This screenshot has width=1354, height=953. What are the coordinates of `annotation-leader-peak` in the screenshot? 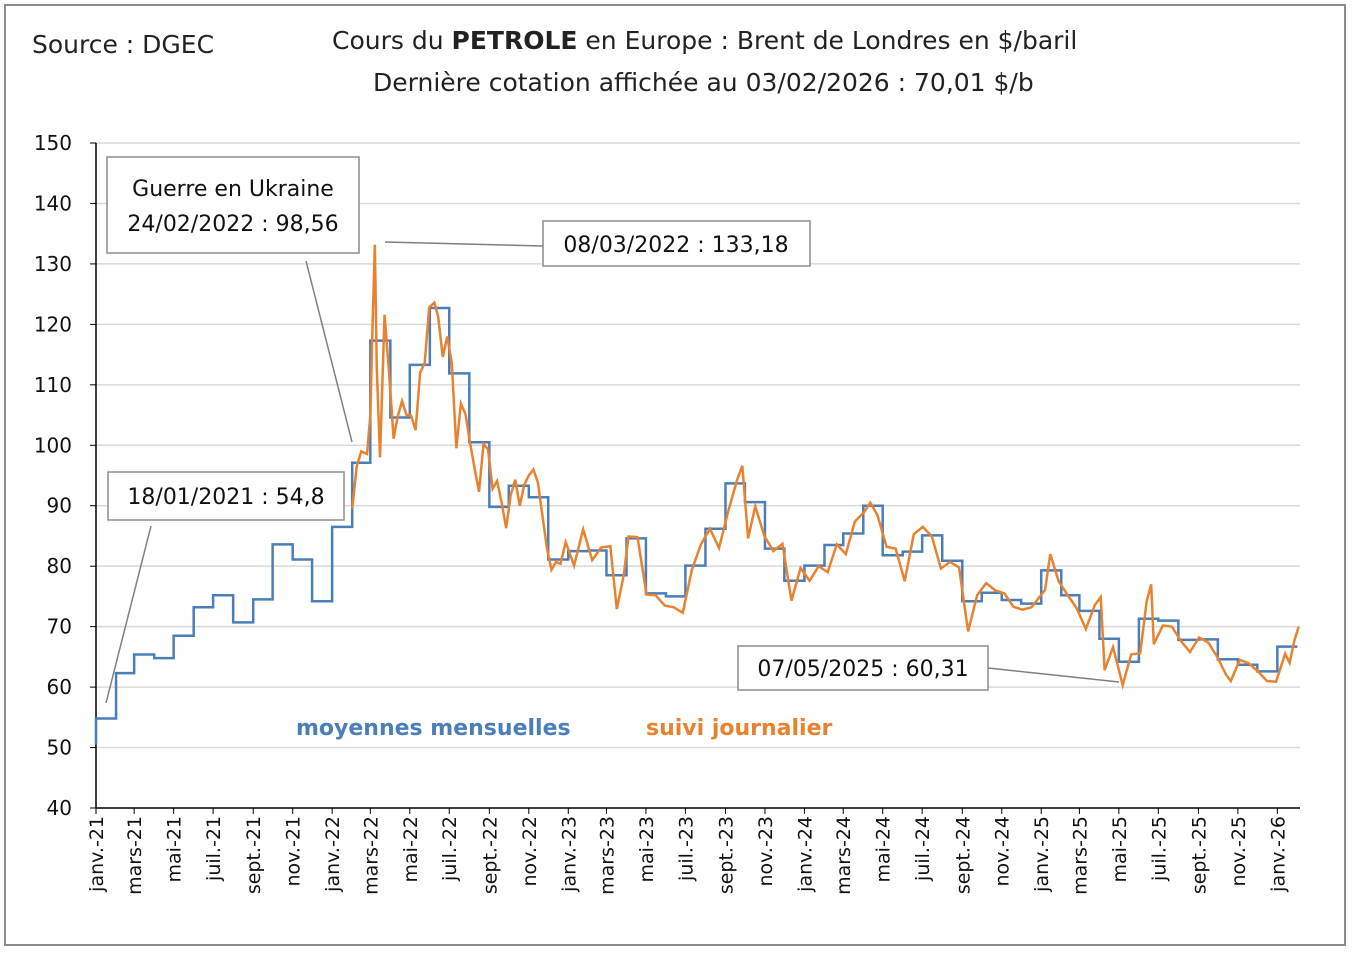 It's located at (464, 244).